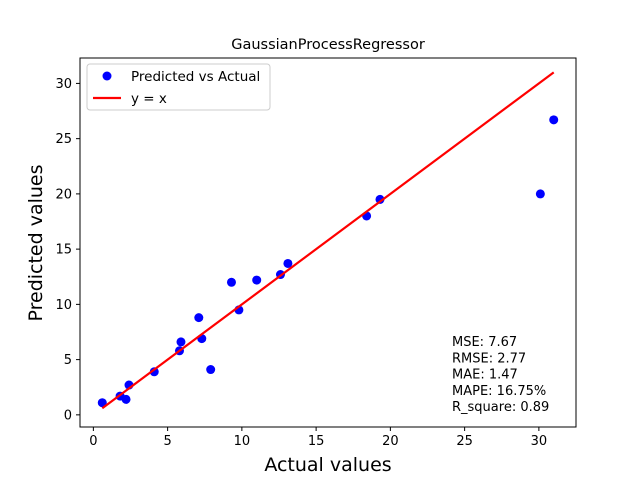 This screenshot has width=640, height=480. Describe the element at coordinates (328, 45) in the screenshot. I see `chart-title: GaussianProcessRegressor` at that location.